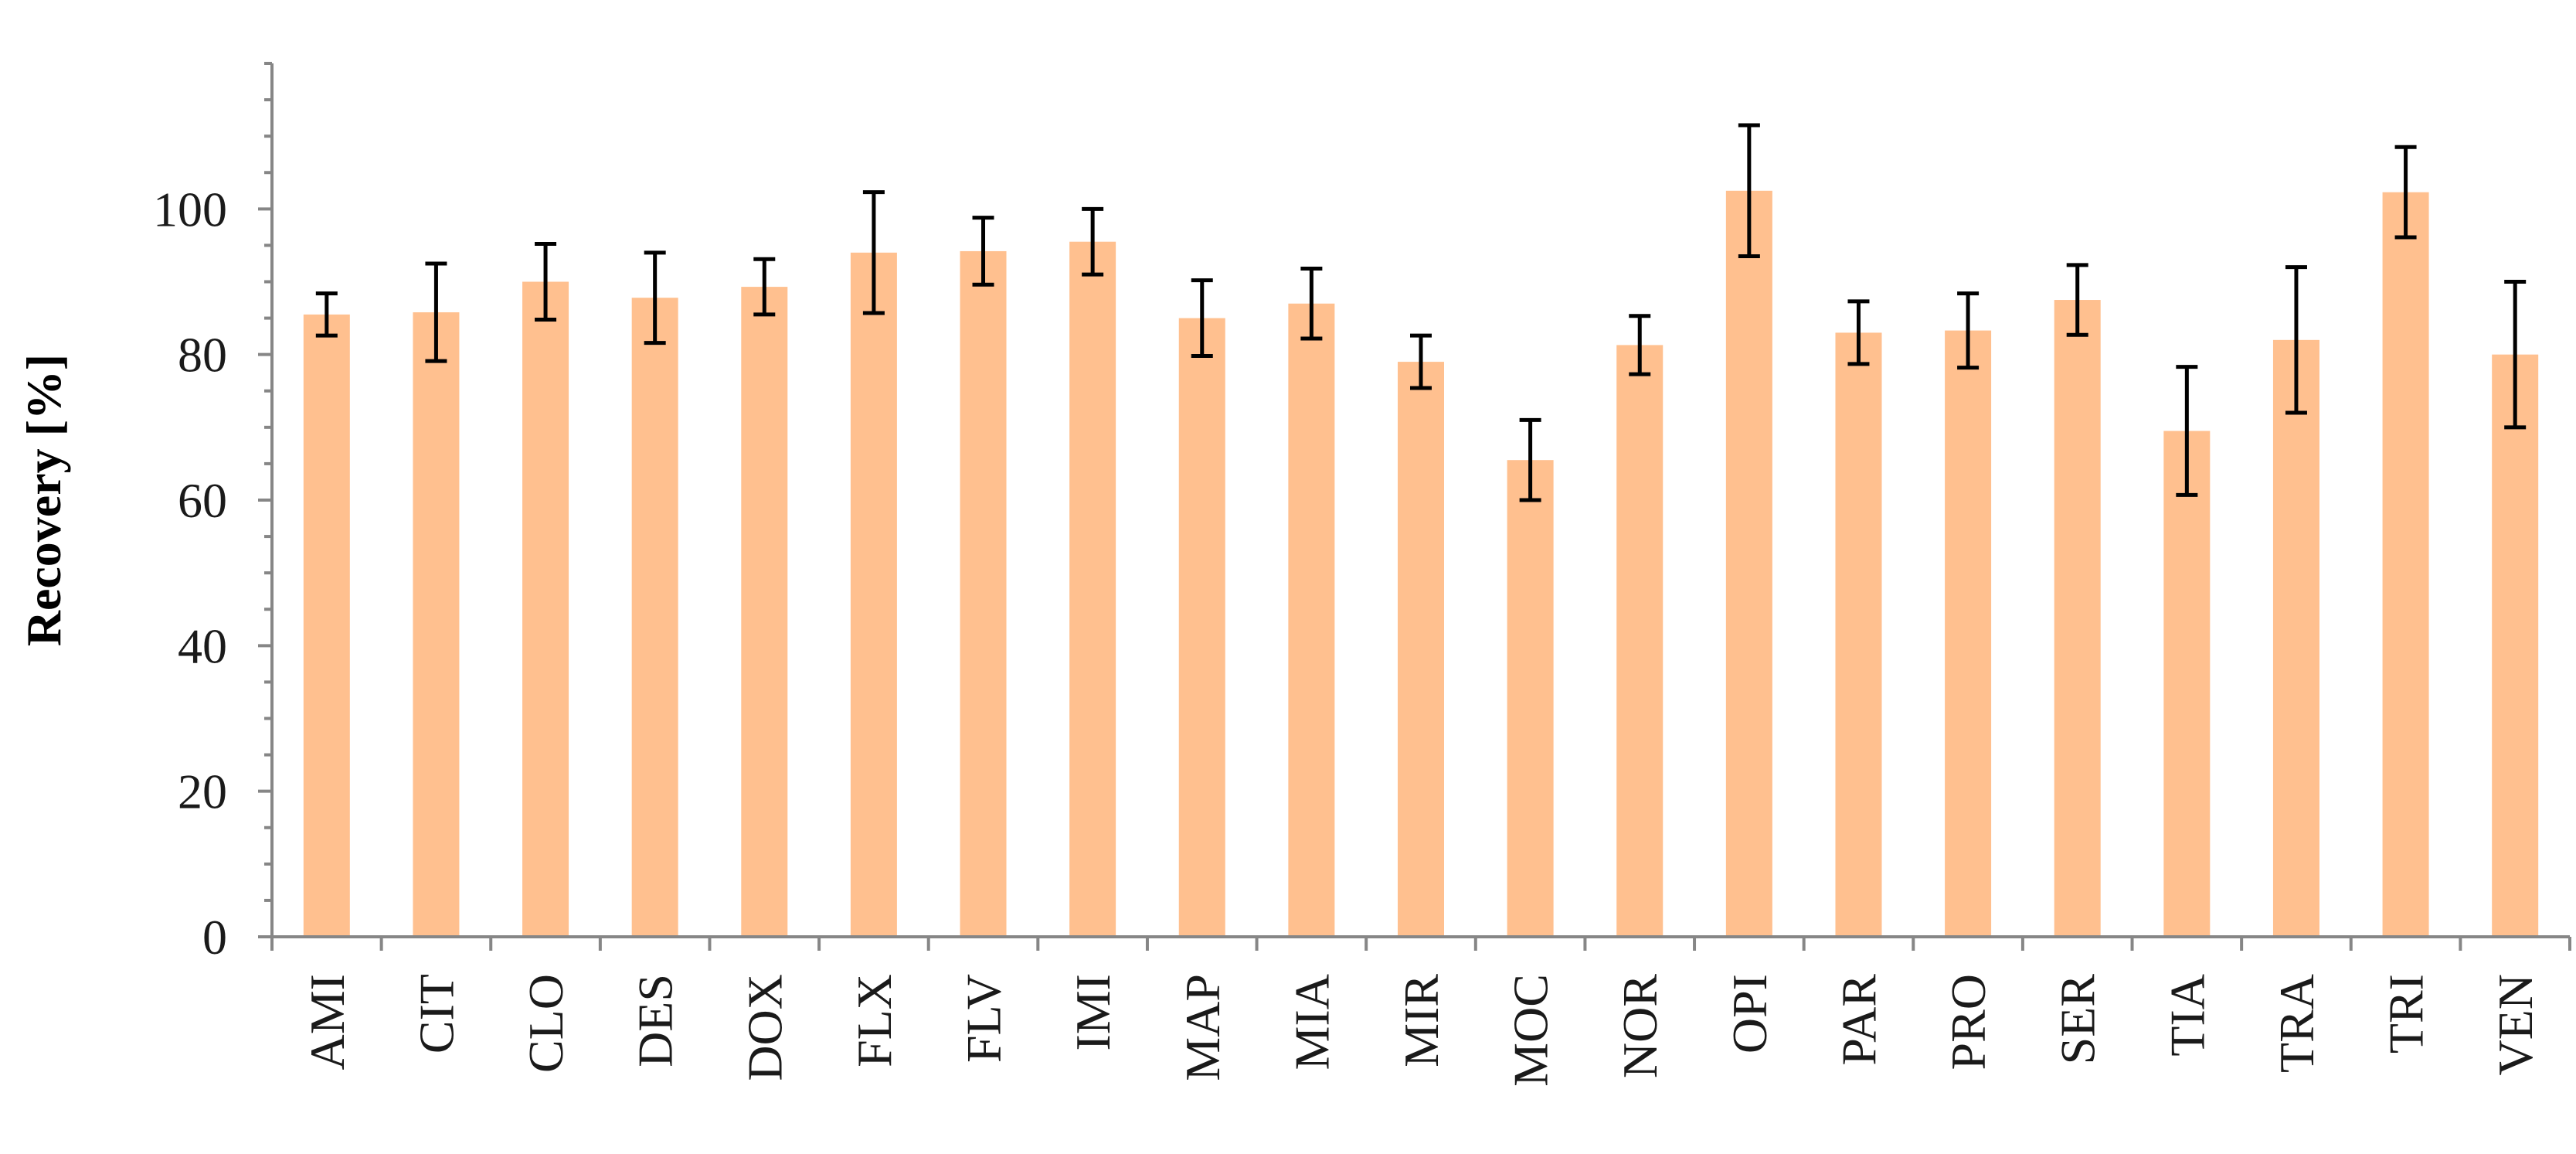 The height and width of the screenshot is (1154, 2576). What do you see at coordinates (545, 1024) in the screenshot?
I see `x-tick-label-clo: CLO` at bounding box center [545, 1024].